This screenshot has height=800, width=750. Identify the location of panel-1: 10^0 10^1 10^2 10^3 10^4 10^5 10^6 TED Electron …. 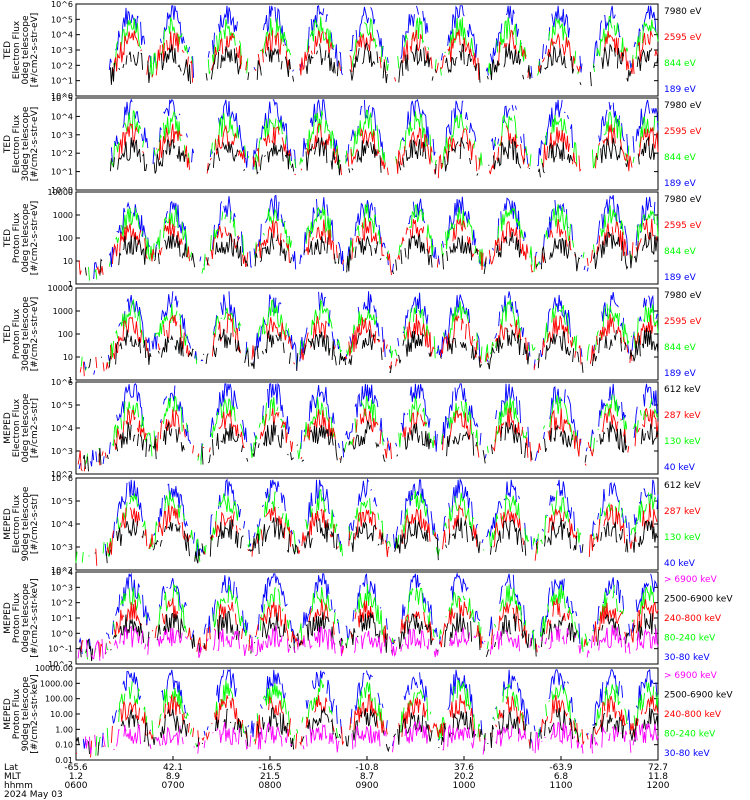
(352, 50).